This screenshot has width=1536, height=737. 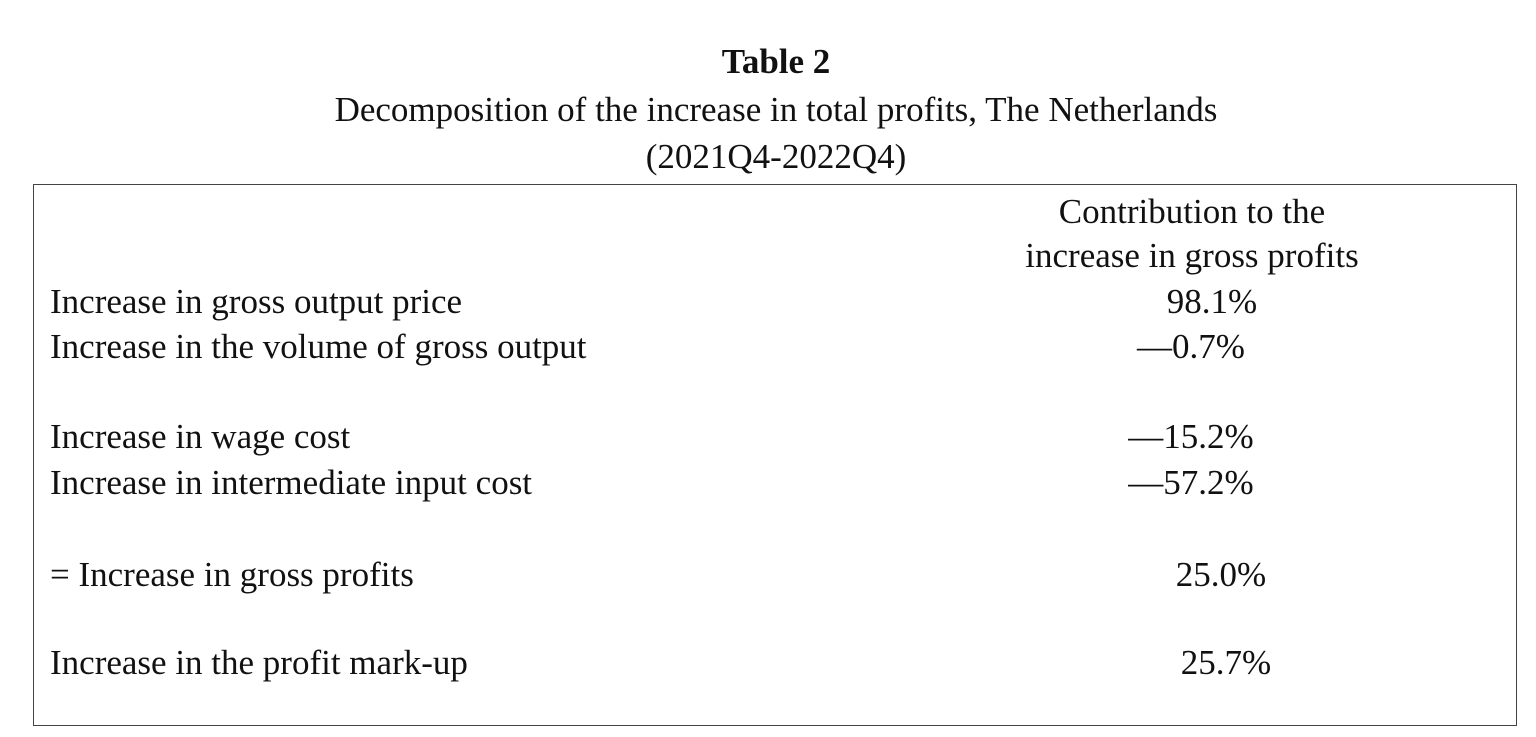 I want to click on row-label: Increase in gross output price, so click(x=256, y=301).